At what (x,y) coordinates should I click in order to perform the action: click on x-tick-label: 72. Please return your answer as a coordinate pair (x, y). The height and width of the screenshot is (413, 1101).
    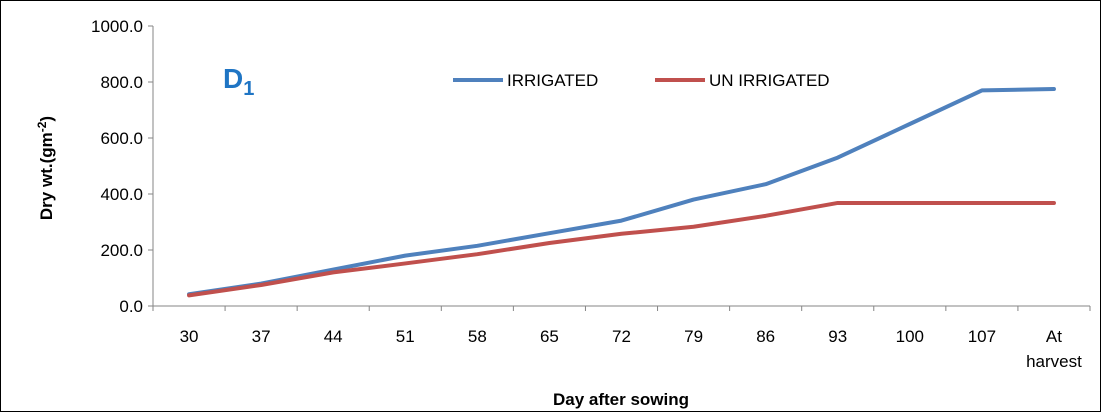
    Looking at the image, I should click on (621, 336).